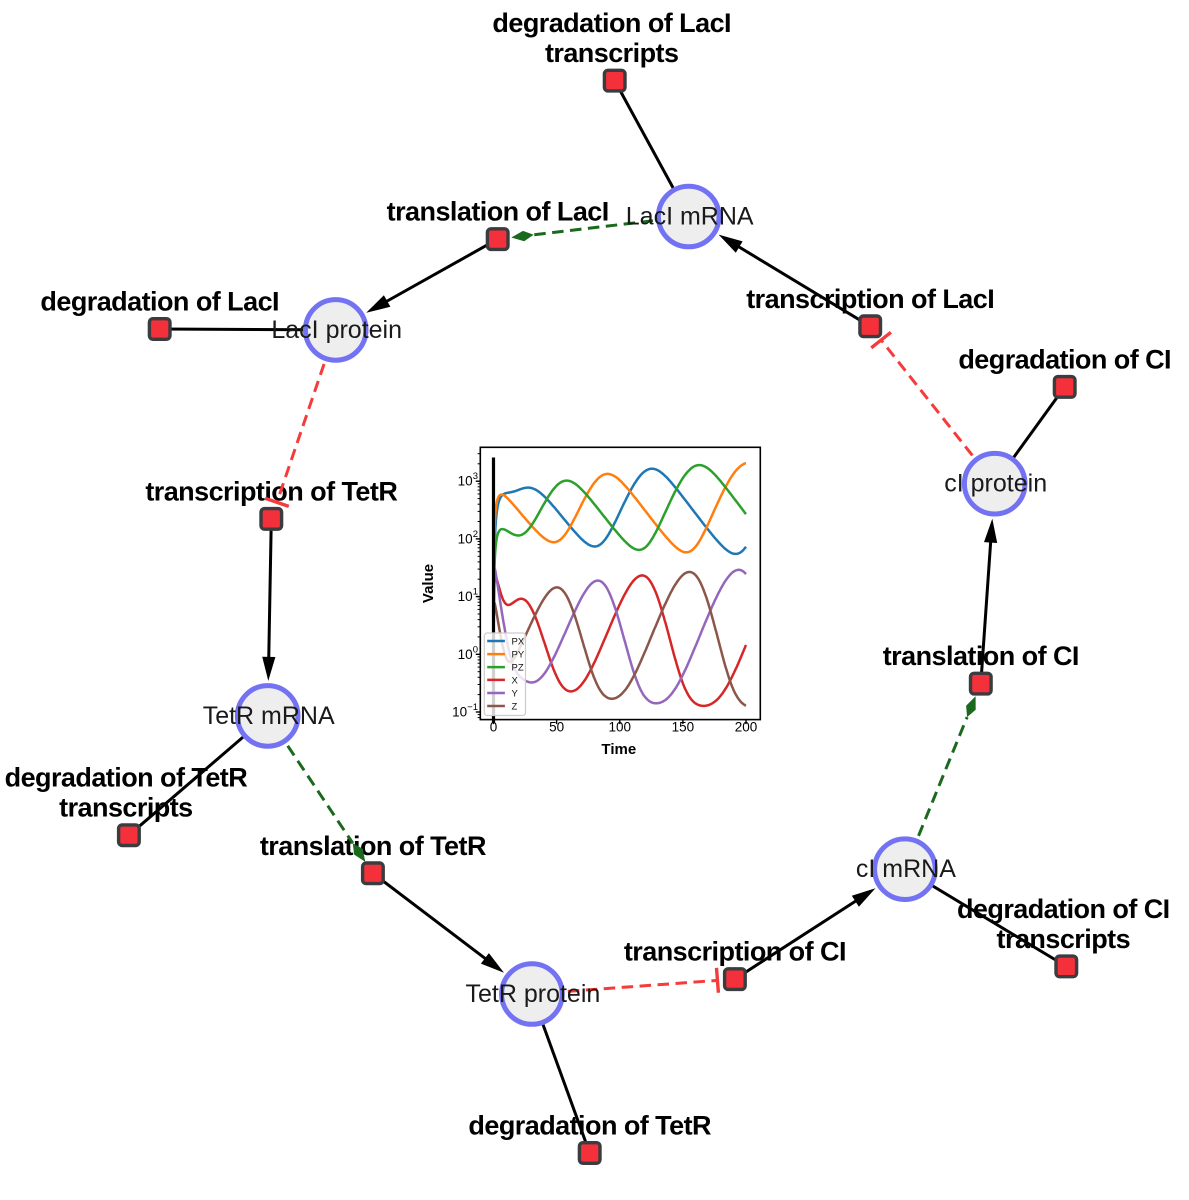  What do you see at coordinates (515, 680) in the screenshot?
I see `svg-text: X` at bounding box center [515, 680].